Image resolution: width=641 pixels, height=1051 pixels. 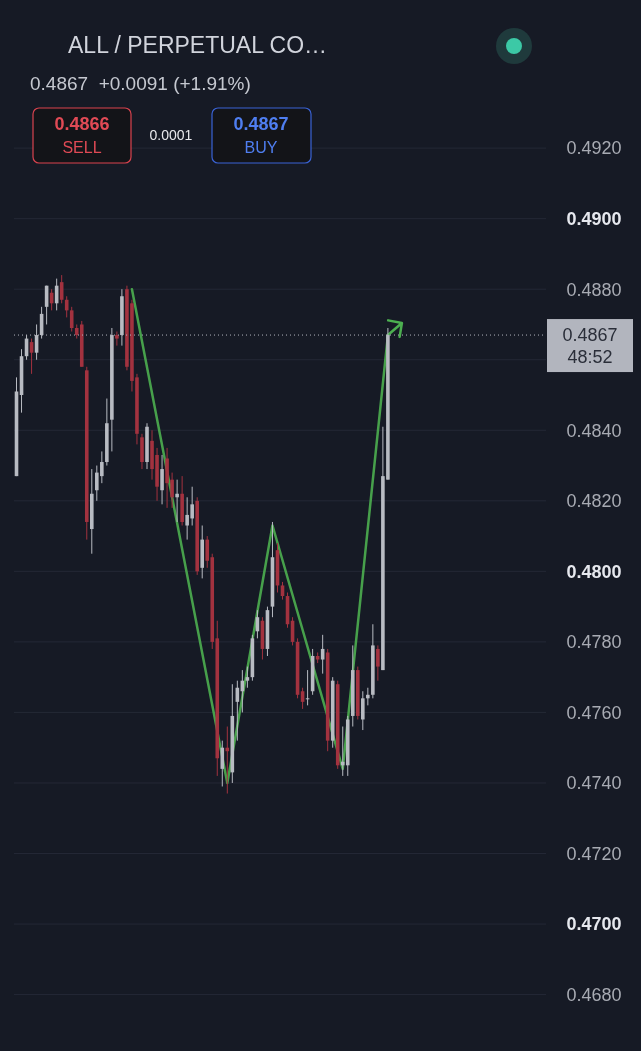 What do you see at coordinates (594, 783) in the screenshot?
I see `y-tick-label: 0.4740` at bounding box center [594, 783].